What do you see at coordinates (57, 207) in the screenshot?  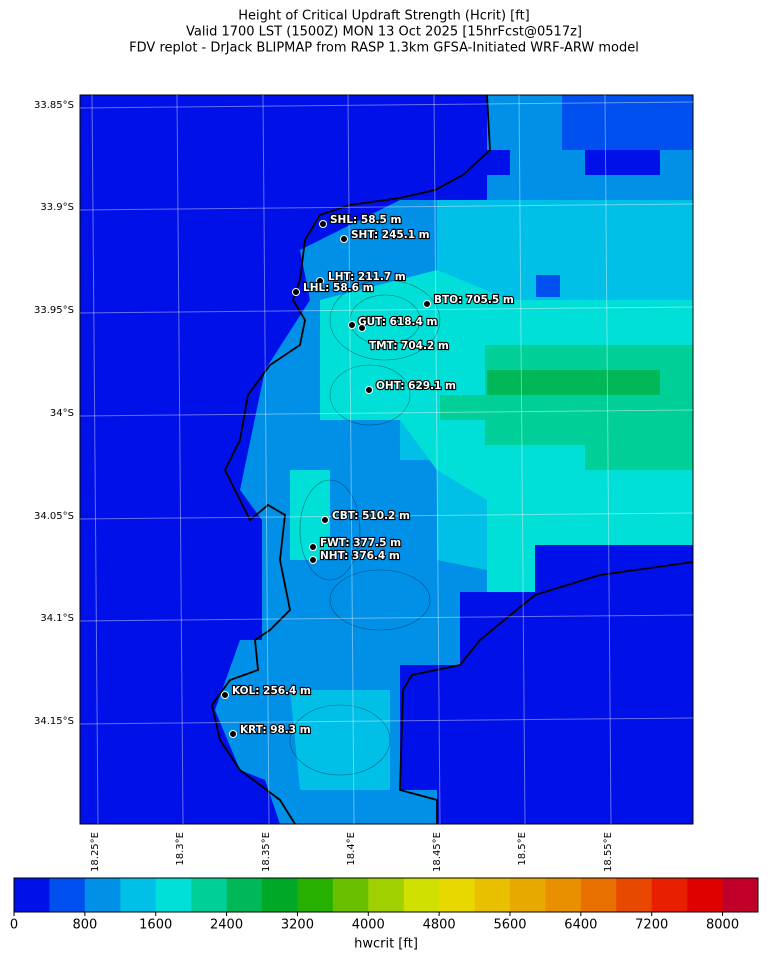 I see `lat-label: 33.9°S` at bounding box center [57, 207].